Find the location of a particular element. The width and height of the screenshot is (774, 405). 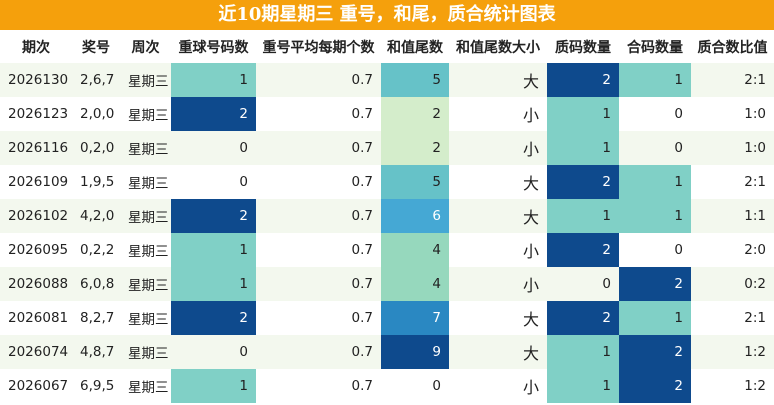

table-row: 2026109 1,9,5 星期三 0 0.7 5 大 2 1 2:1 is located at coordinates (387, 182).